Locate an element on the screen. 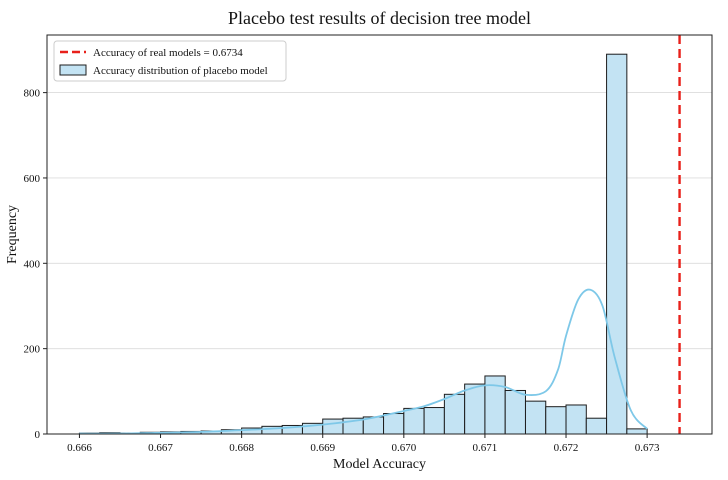 The image size is (728, 480). legend-label-reference-line: Accuracy of real models = 0.6734 is located at coordinates (168, 53).